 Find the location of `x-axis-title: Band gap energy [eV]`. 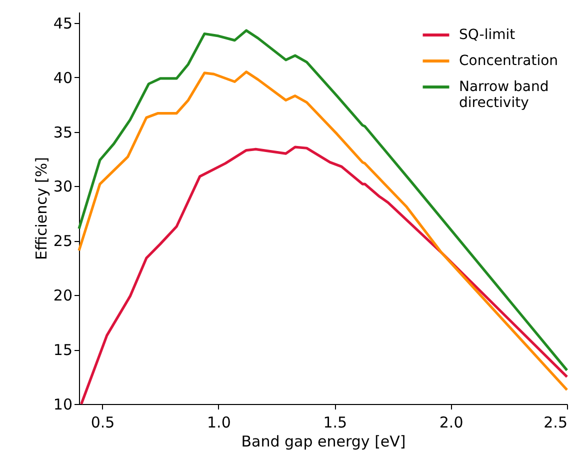

x-axis-title: Band gap energy [eV] is located at coordinates (323, 441).